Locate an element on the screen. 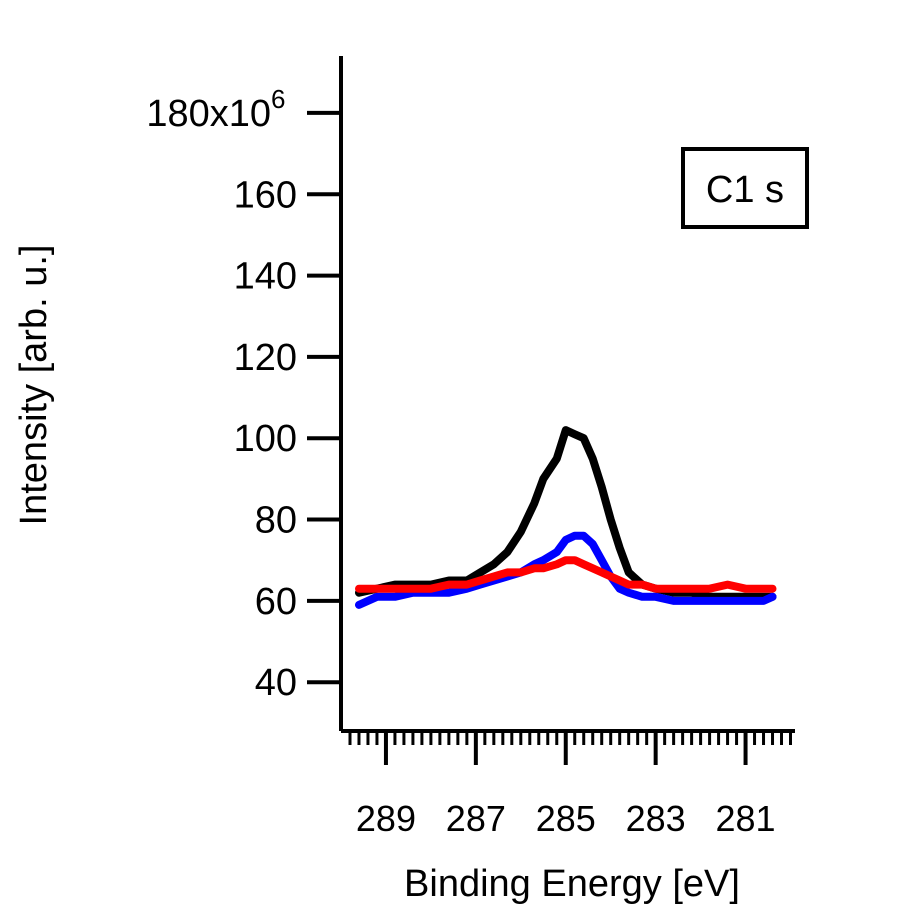 The width and height of the screenshot is (906, 906). x-tick-label: 283 is located at coordinates (656, 818).